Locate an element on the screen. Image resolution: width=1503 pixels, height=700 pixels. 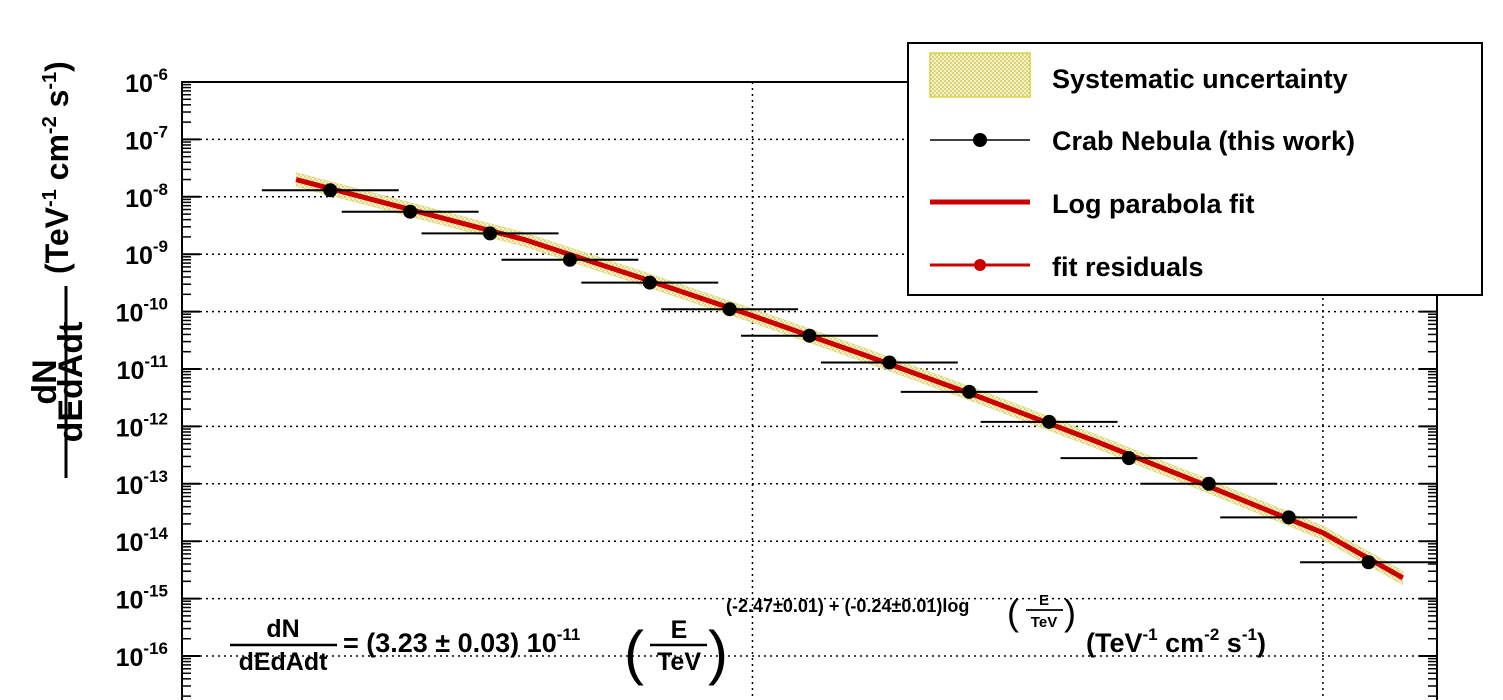
y-tick-label: 10⁻¹⁵ is located at coordinates (142, 598).